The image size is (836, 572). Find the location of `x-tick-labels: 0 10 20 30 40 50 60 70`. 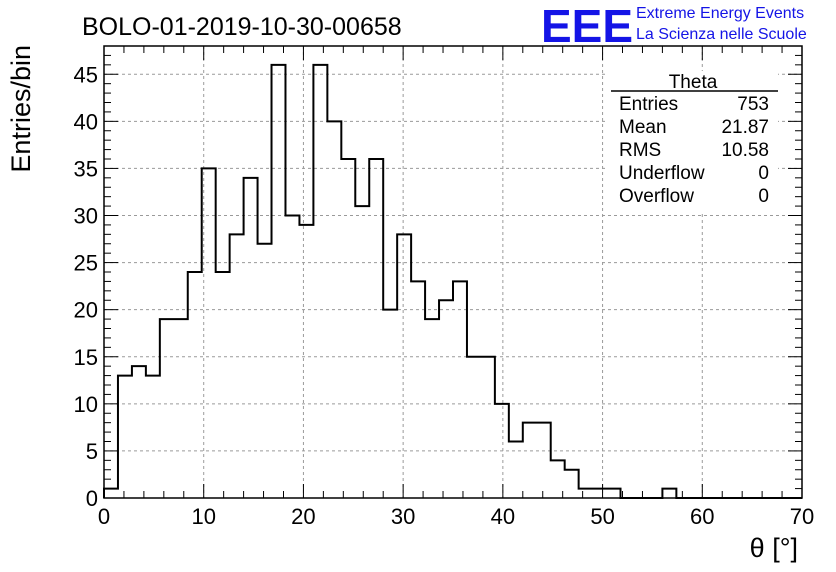

x-tick-labels: 0 10 20 30 40 50 60 70 is located at coordinates (456, 516).